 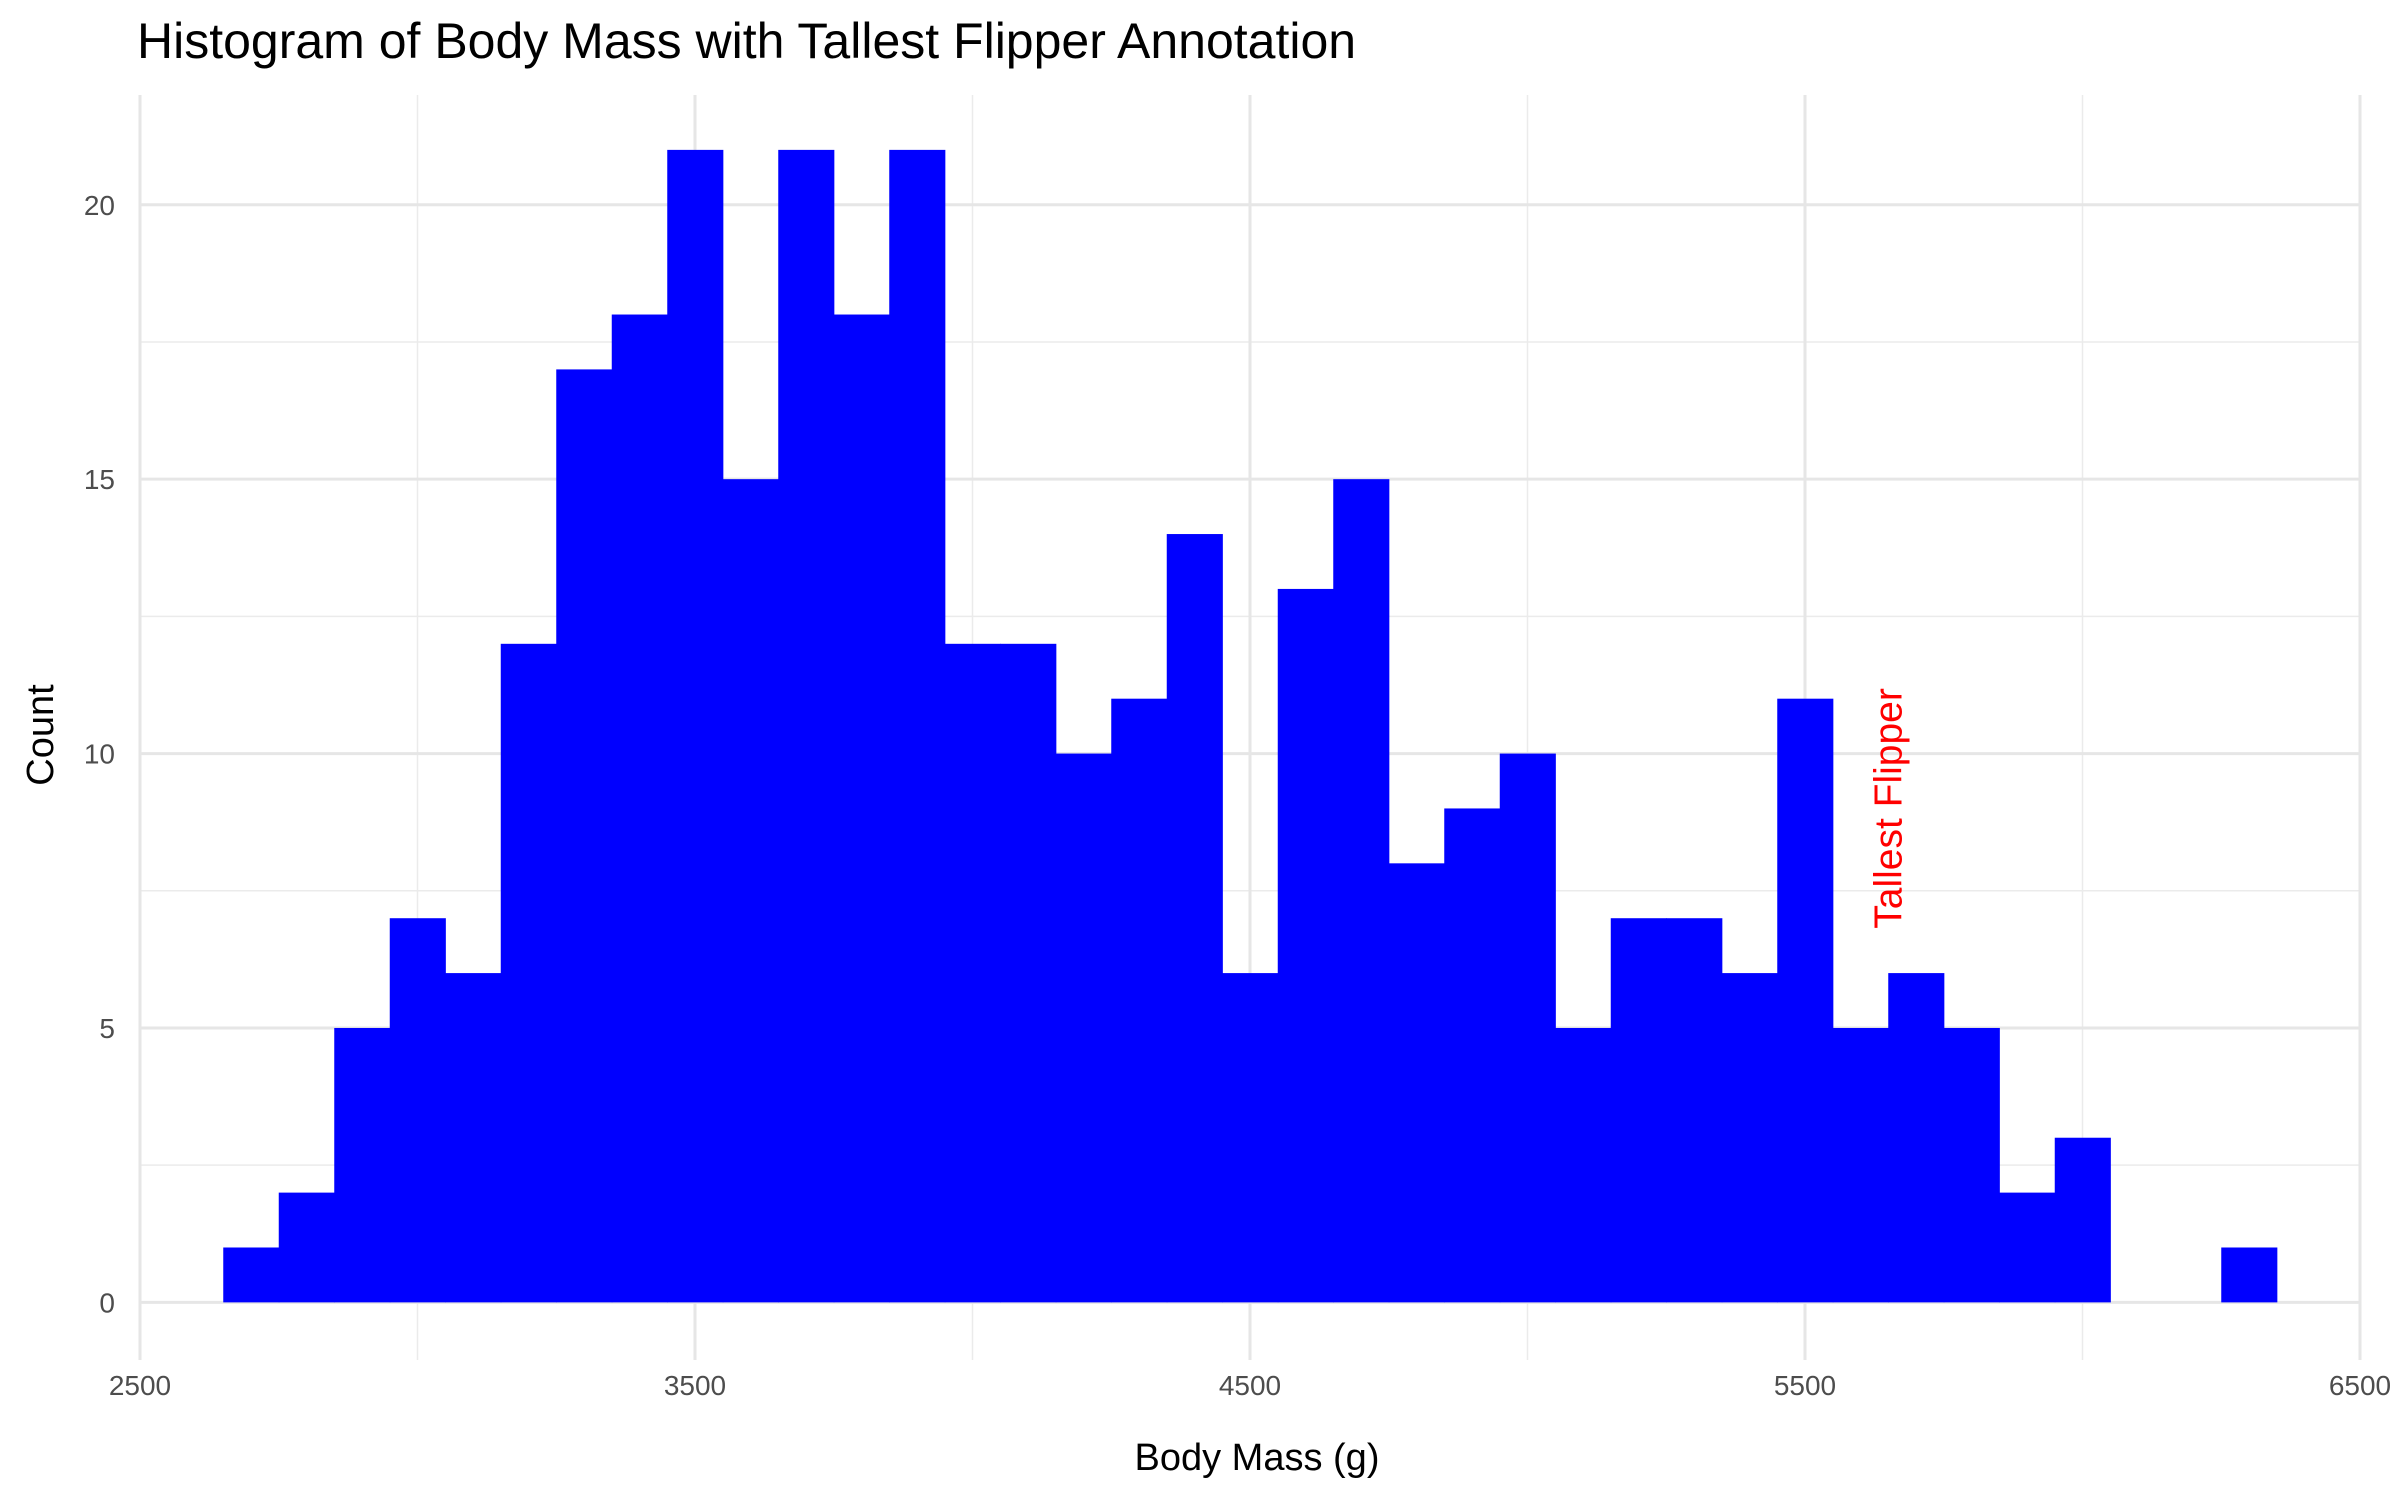 I want to click on y-tick-label: 0, so click(x=107, y=1302).